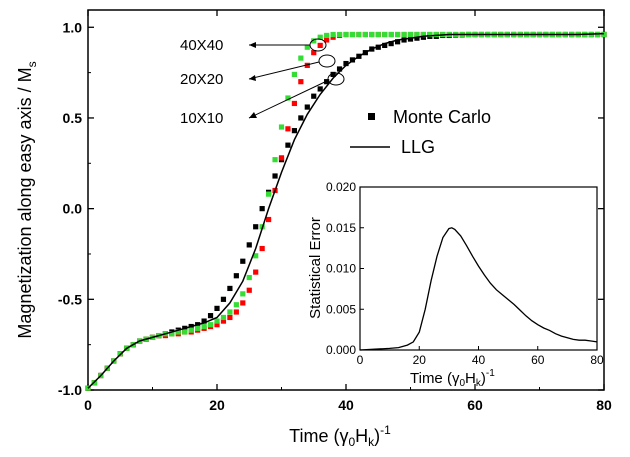 The image size is (630, 457). I want to click on inset-plot-background, so click(478, 268).